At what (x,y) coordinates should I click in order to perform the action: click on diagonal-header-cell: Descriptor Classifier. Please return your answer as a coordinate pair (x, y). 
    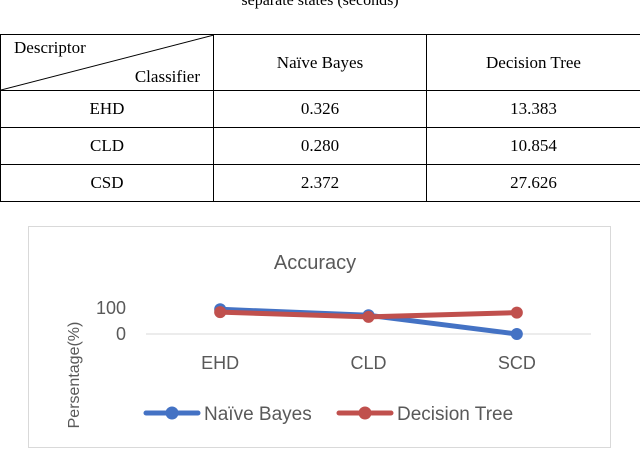
    Looking at the image, I should click on (107, 62).